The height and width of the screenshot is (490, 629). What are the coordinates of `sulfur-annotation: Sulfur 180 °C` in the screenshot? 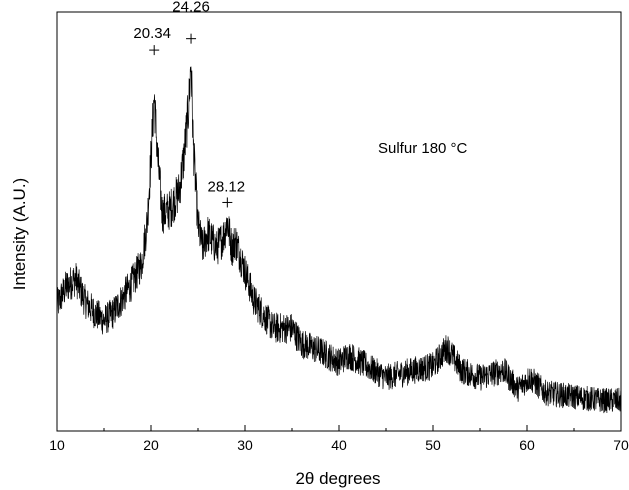 It's located at (423, 148).